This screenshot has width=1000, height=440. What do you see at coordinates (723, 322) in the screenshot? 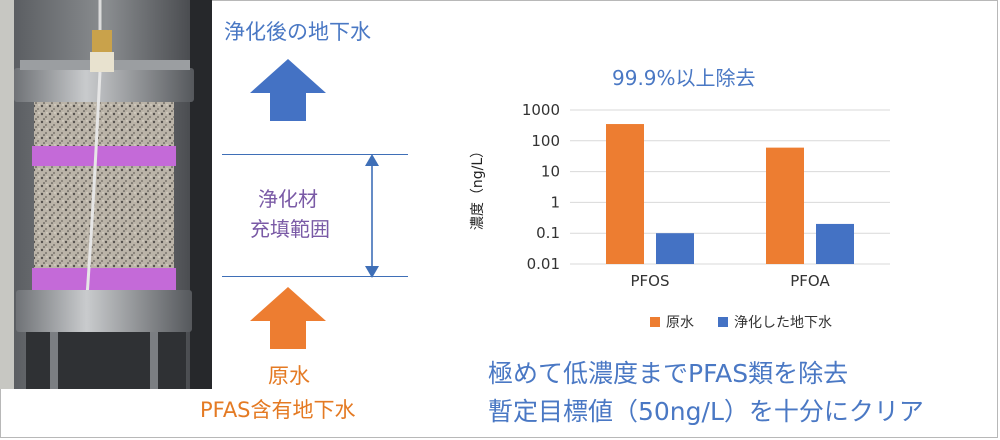
I see `legend-swatch-blue` at bounding box center [723, 322].